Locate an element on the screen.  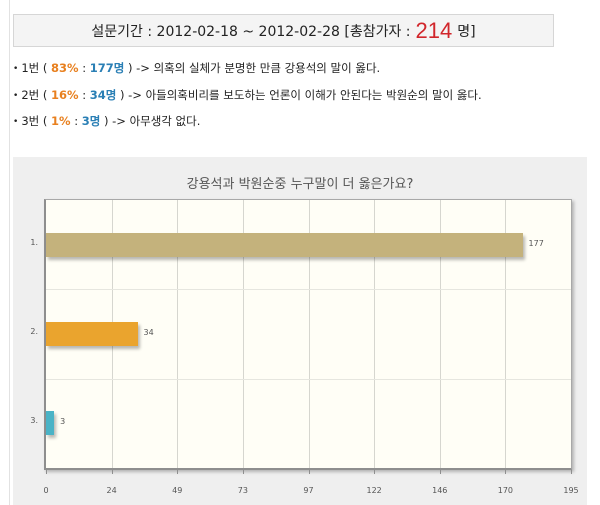
x-tick-label: 97 is located at coordinates (308, 490).